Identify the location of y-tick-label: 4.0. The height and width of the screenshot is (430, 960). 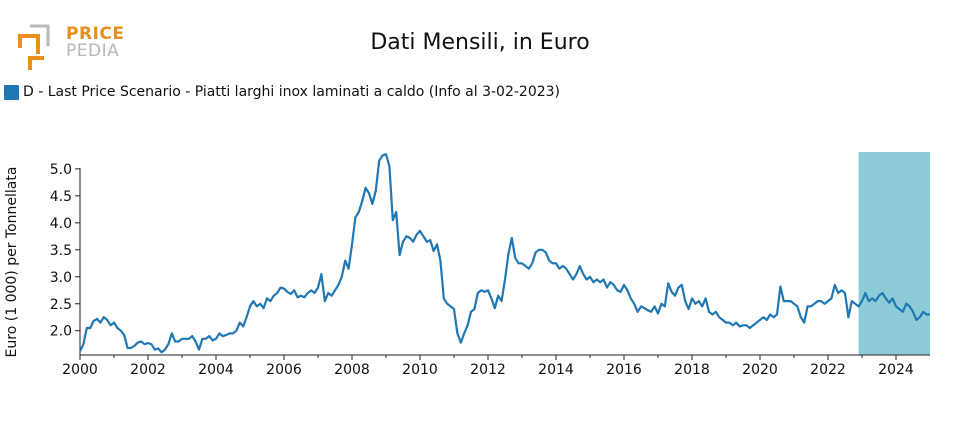
(61, 224).